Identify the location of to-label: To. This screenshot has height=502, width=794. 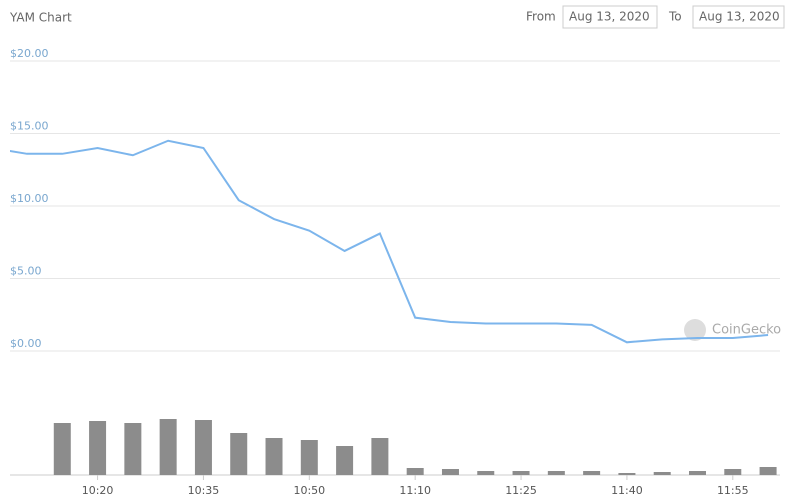
(675, 17).